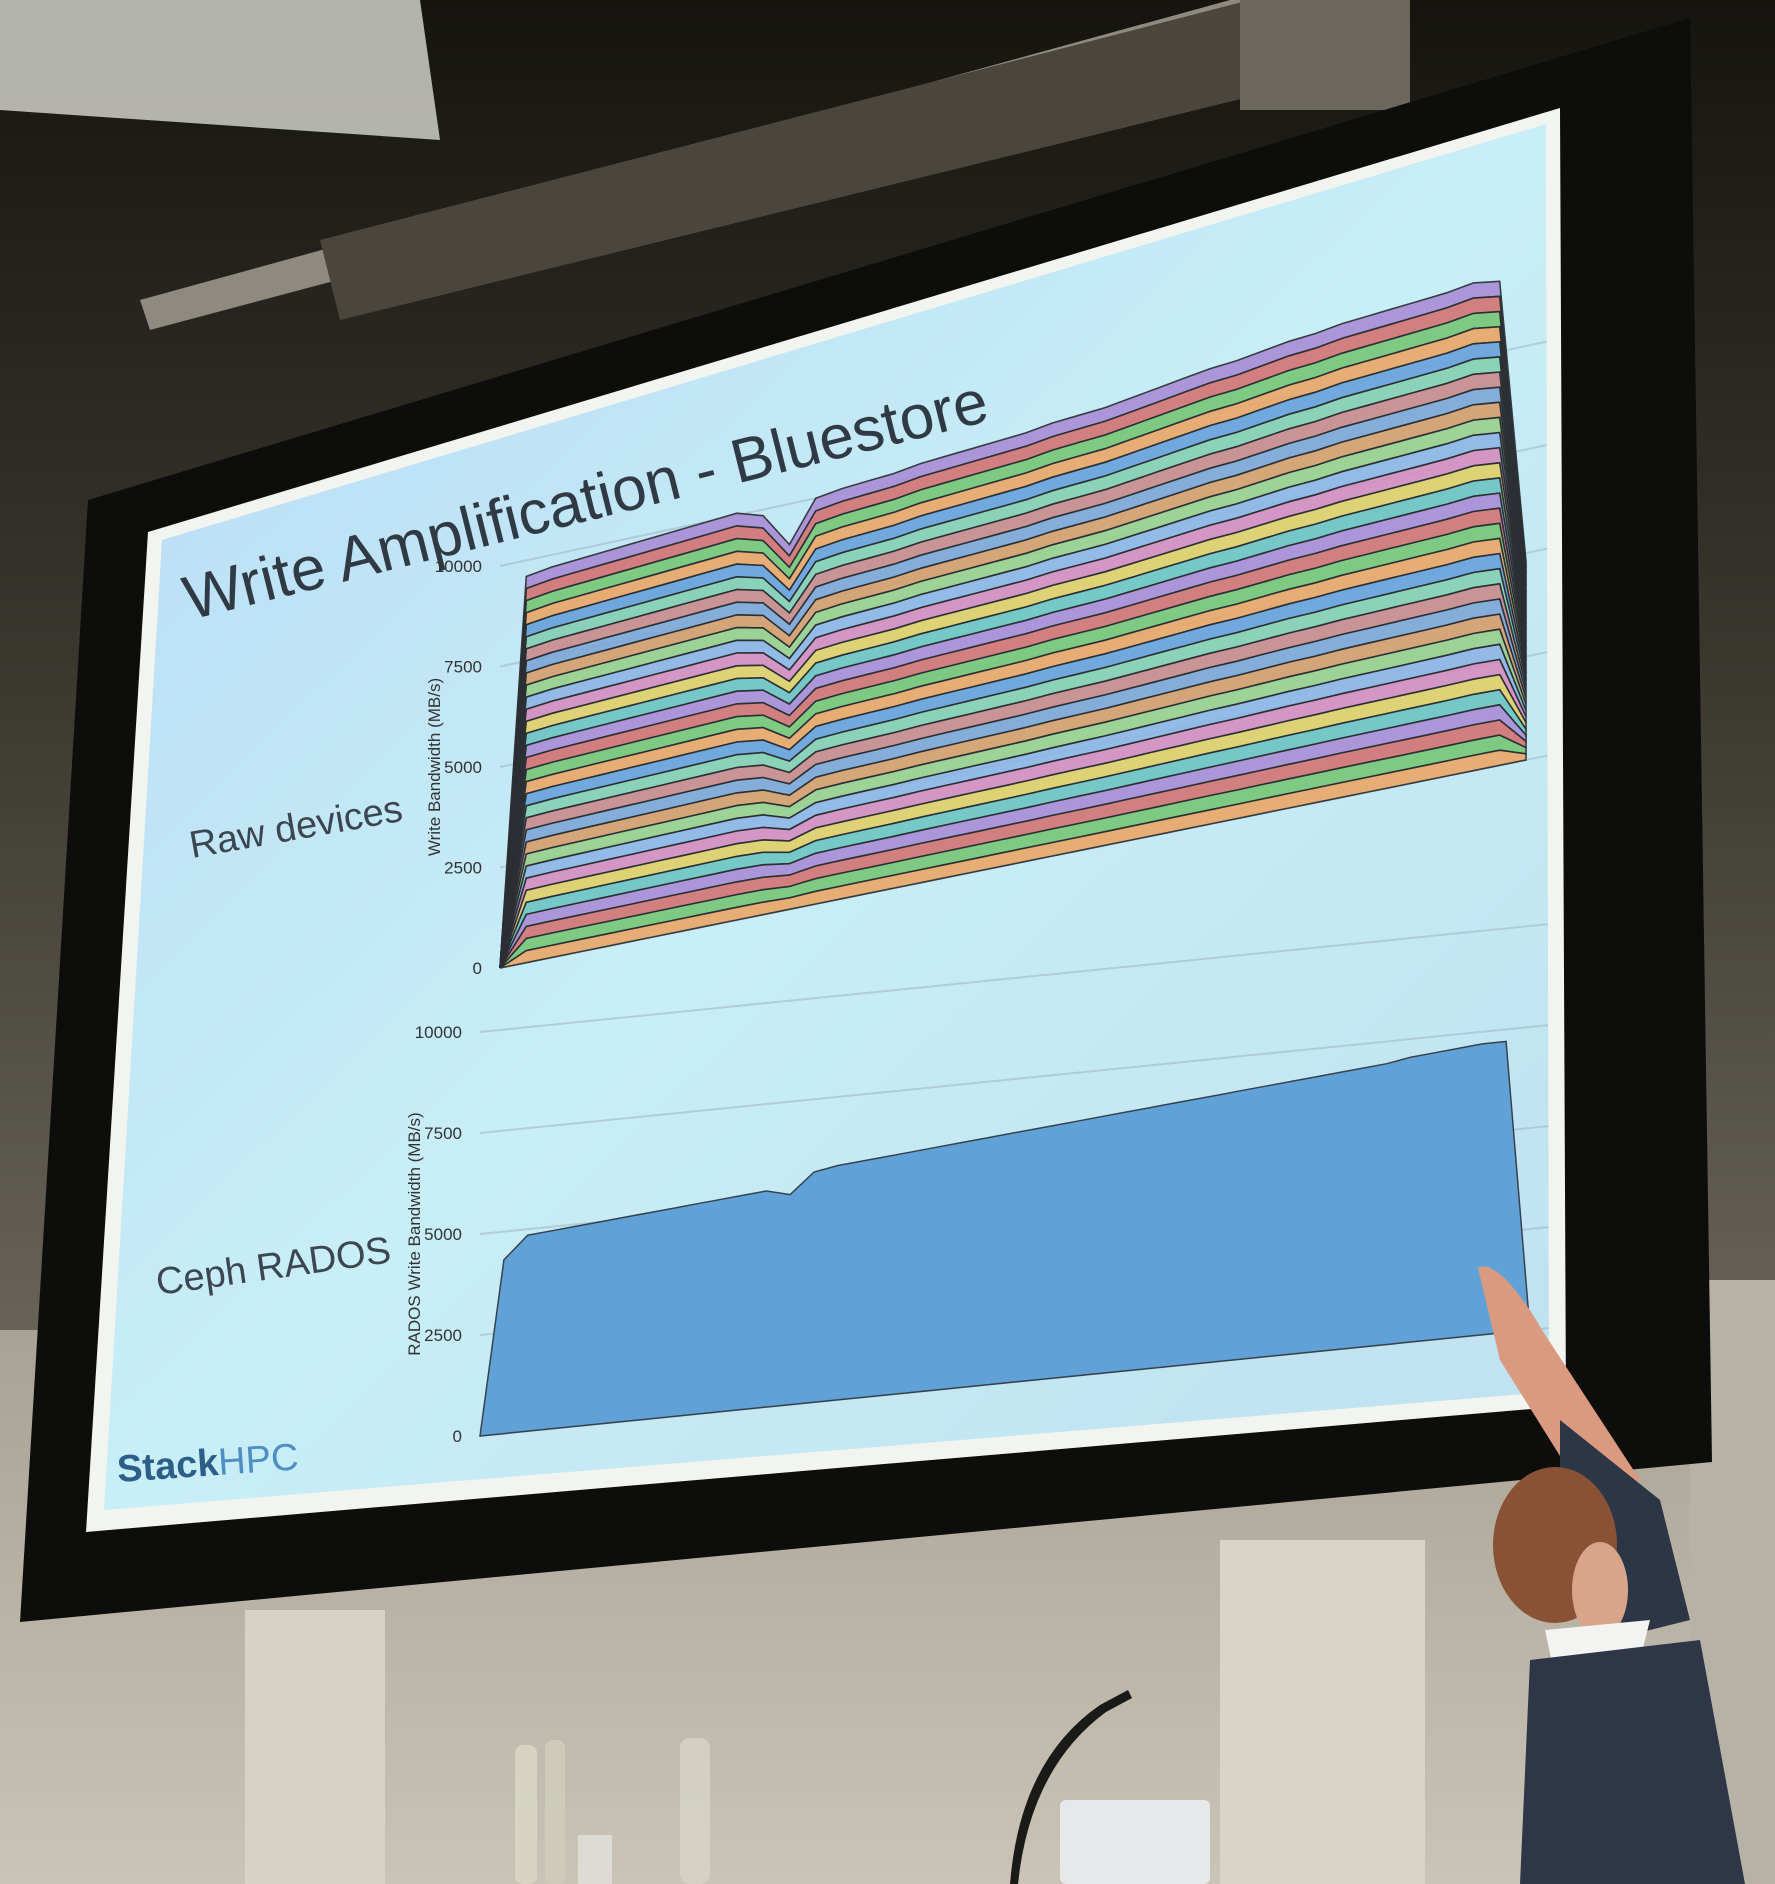 The image size is (1775, 1884). I want to click on raw-devices-series-band, so click(1013, 859).